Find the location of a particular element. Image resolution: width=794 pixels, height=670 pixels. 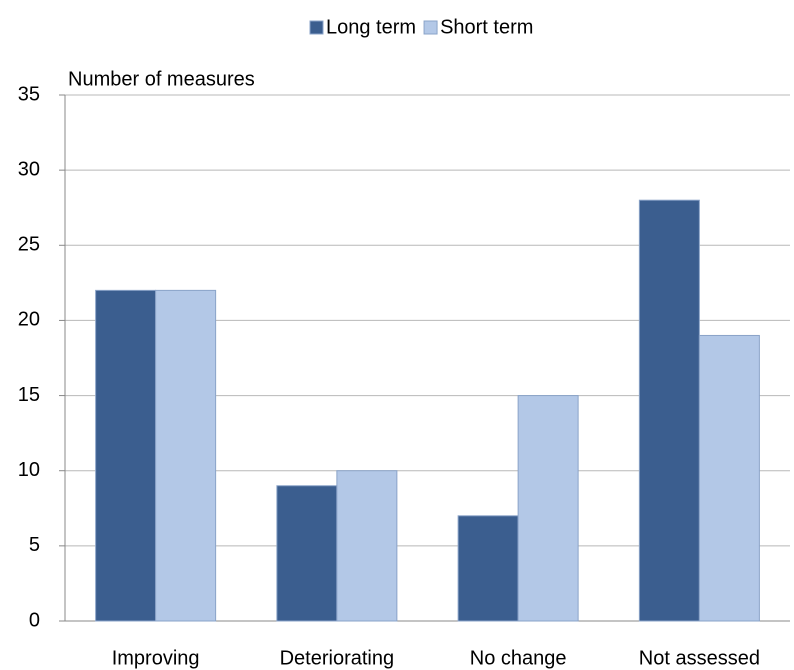

x-tick-label: Not assessed is located at coordinates (699, 658).